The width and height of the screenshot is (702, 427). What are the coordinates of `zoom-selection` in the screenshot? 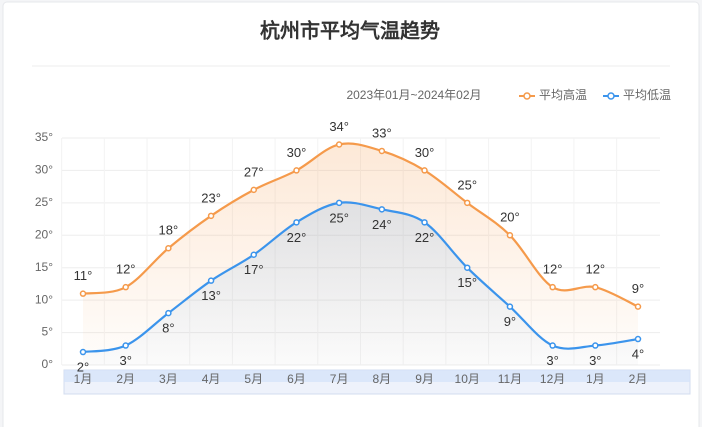 It's located at (377, 376).